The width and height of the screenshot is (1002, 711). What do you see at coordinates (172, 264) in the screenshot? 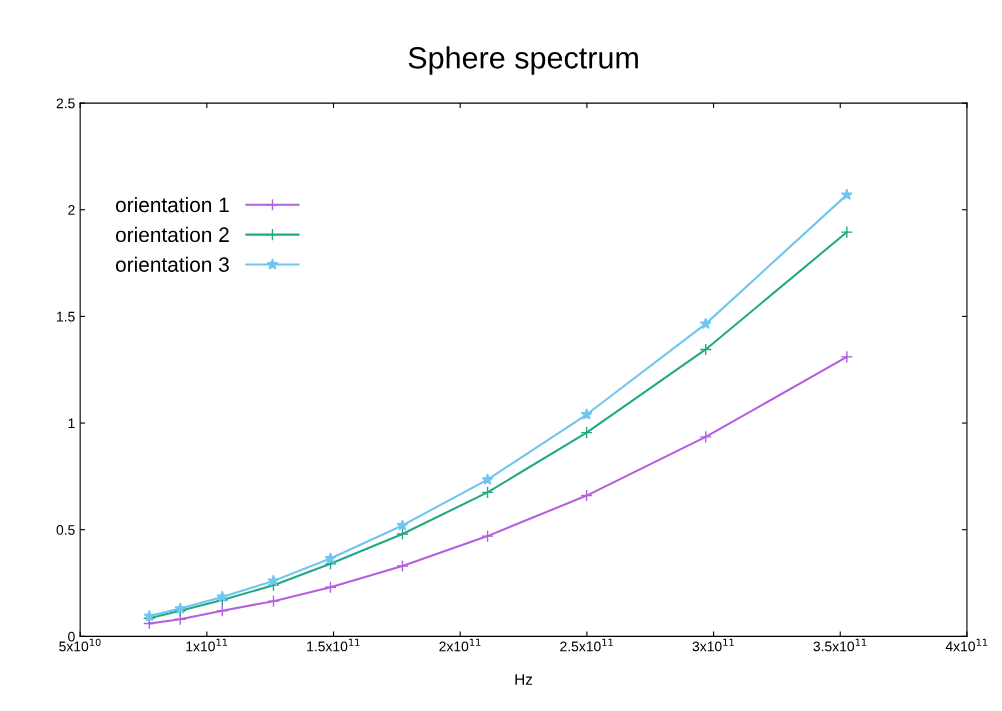
I see `legend-label: orientation 3` at bounding box center [172, 264].